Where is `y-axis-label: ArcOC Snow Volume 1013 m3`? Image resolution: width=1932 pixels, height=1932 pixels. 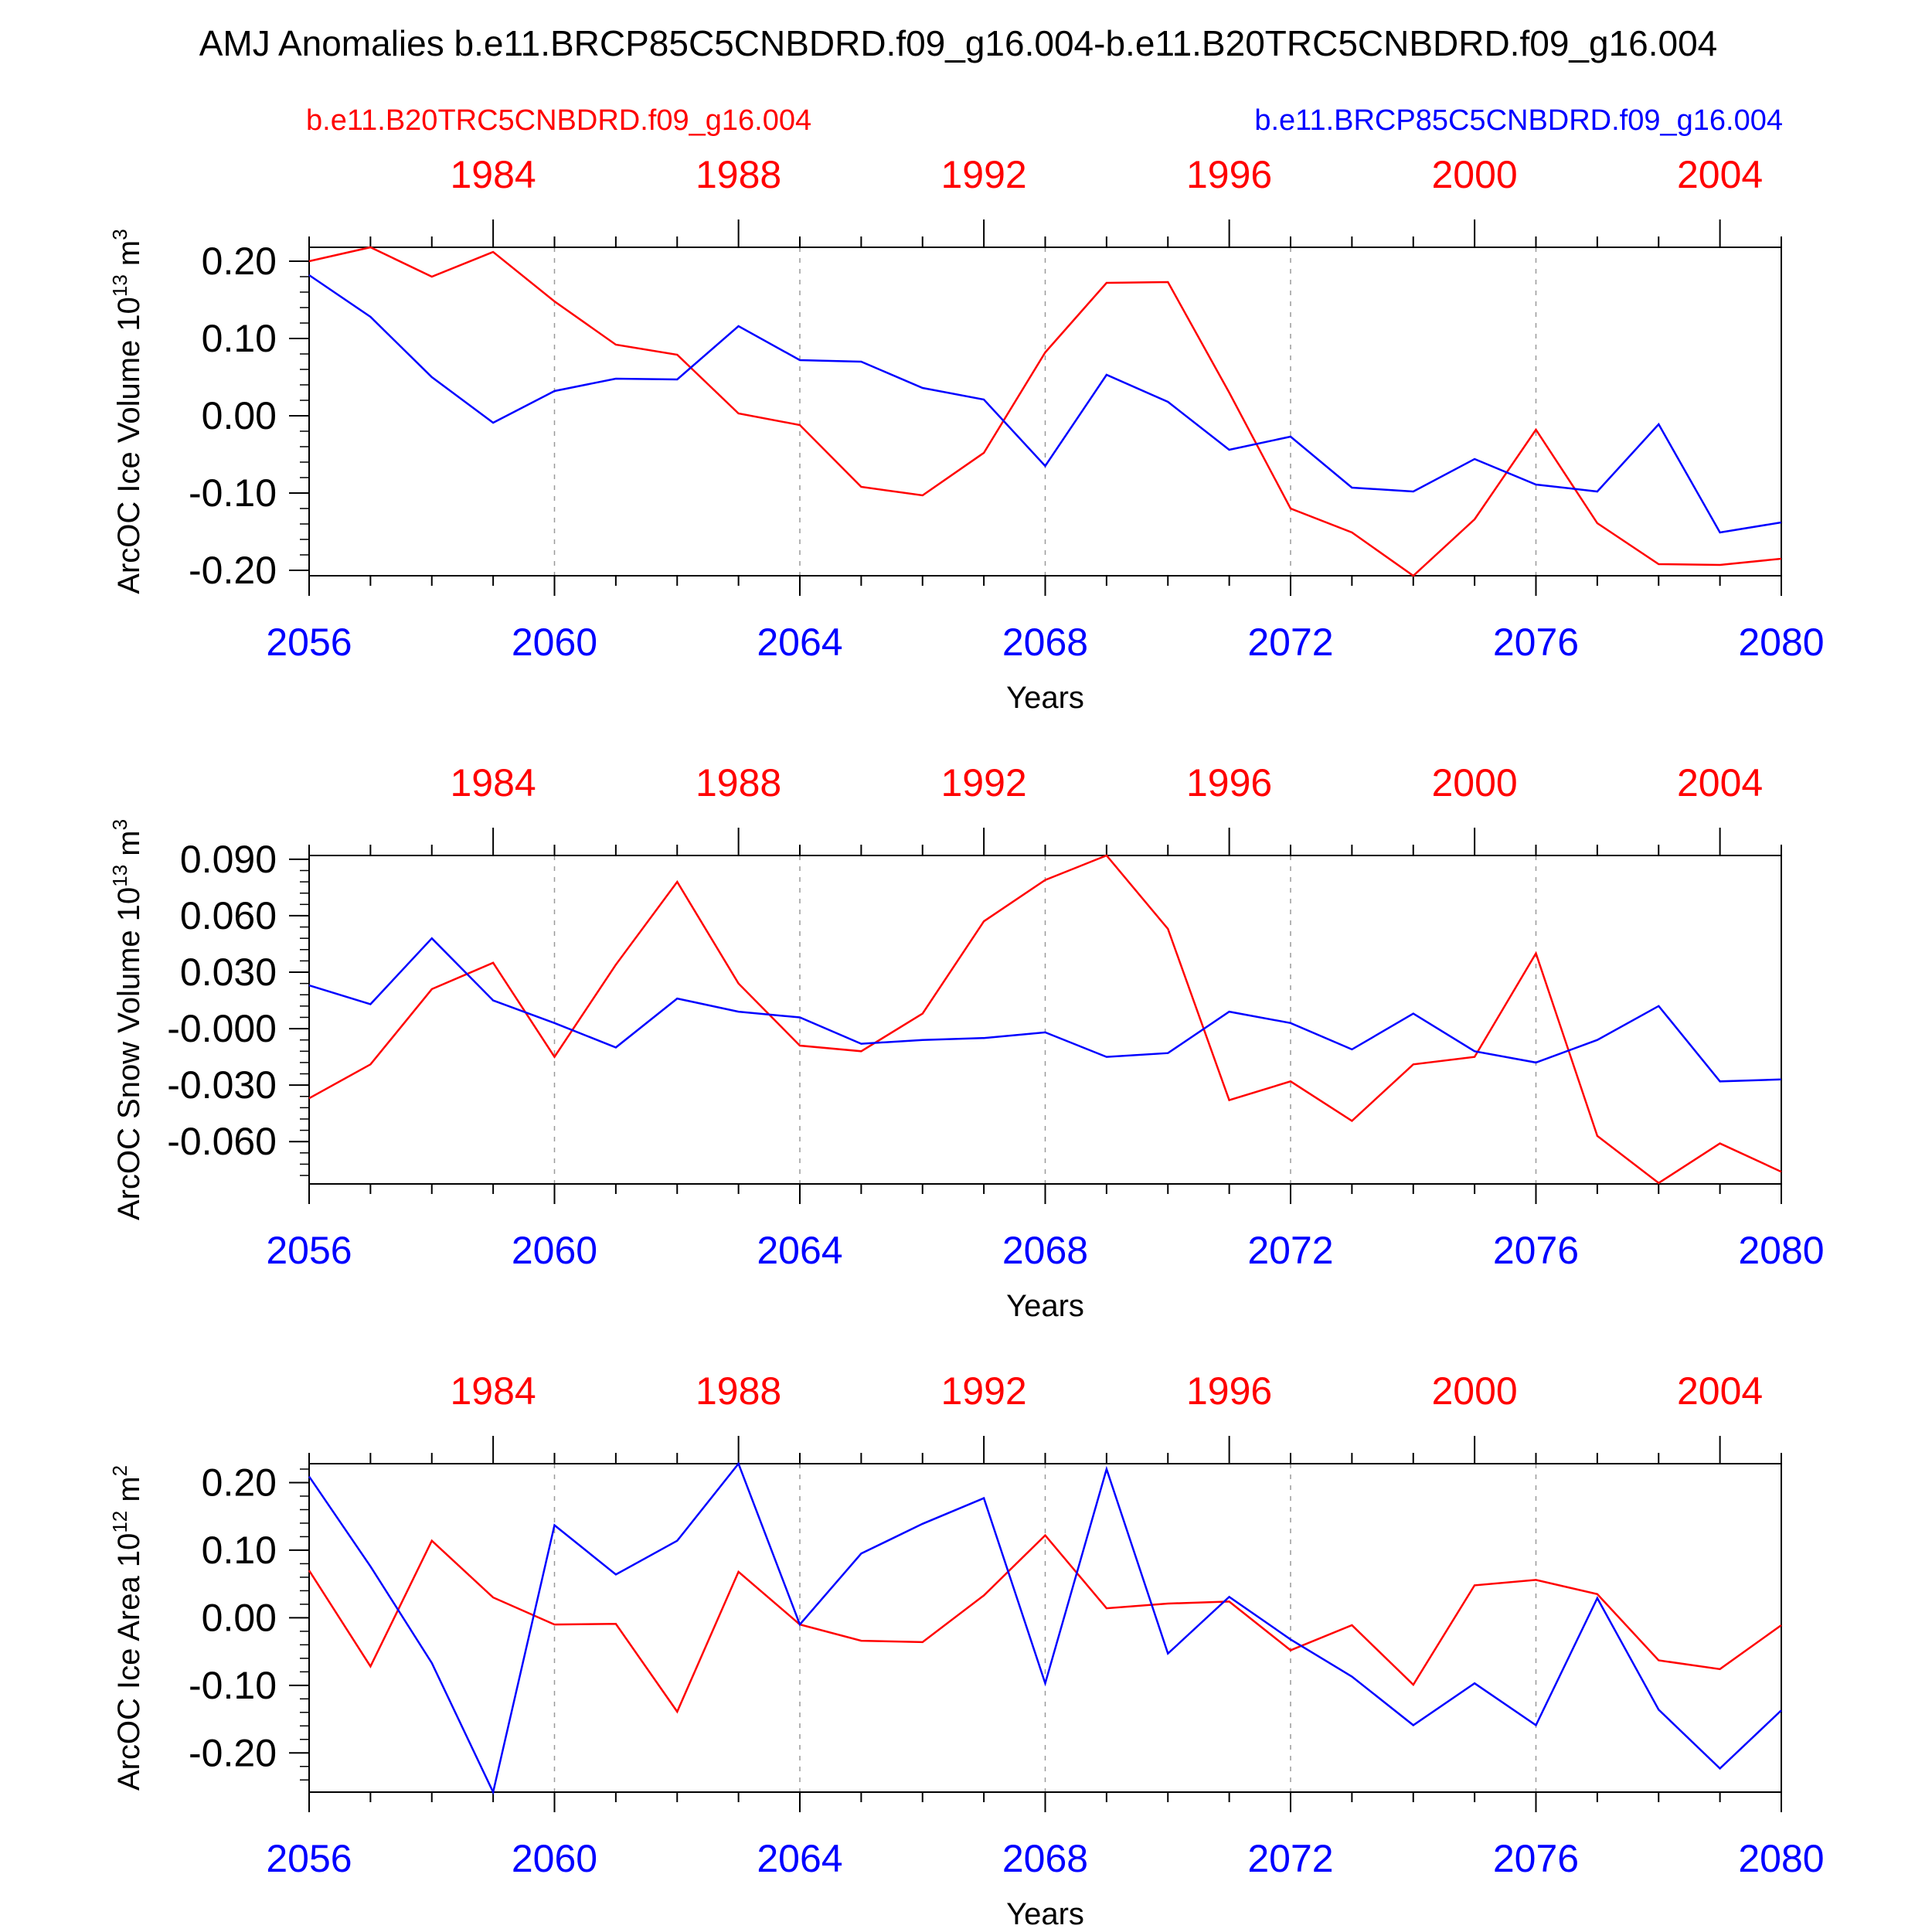
y-axis-label: ArcOC Snow Volume 1013 m3 is located at coordinates (127, 1020).